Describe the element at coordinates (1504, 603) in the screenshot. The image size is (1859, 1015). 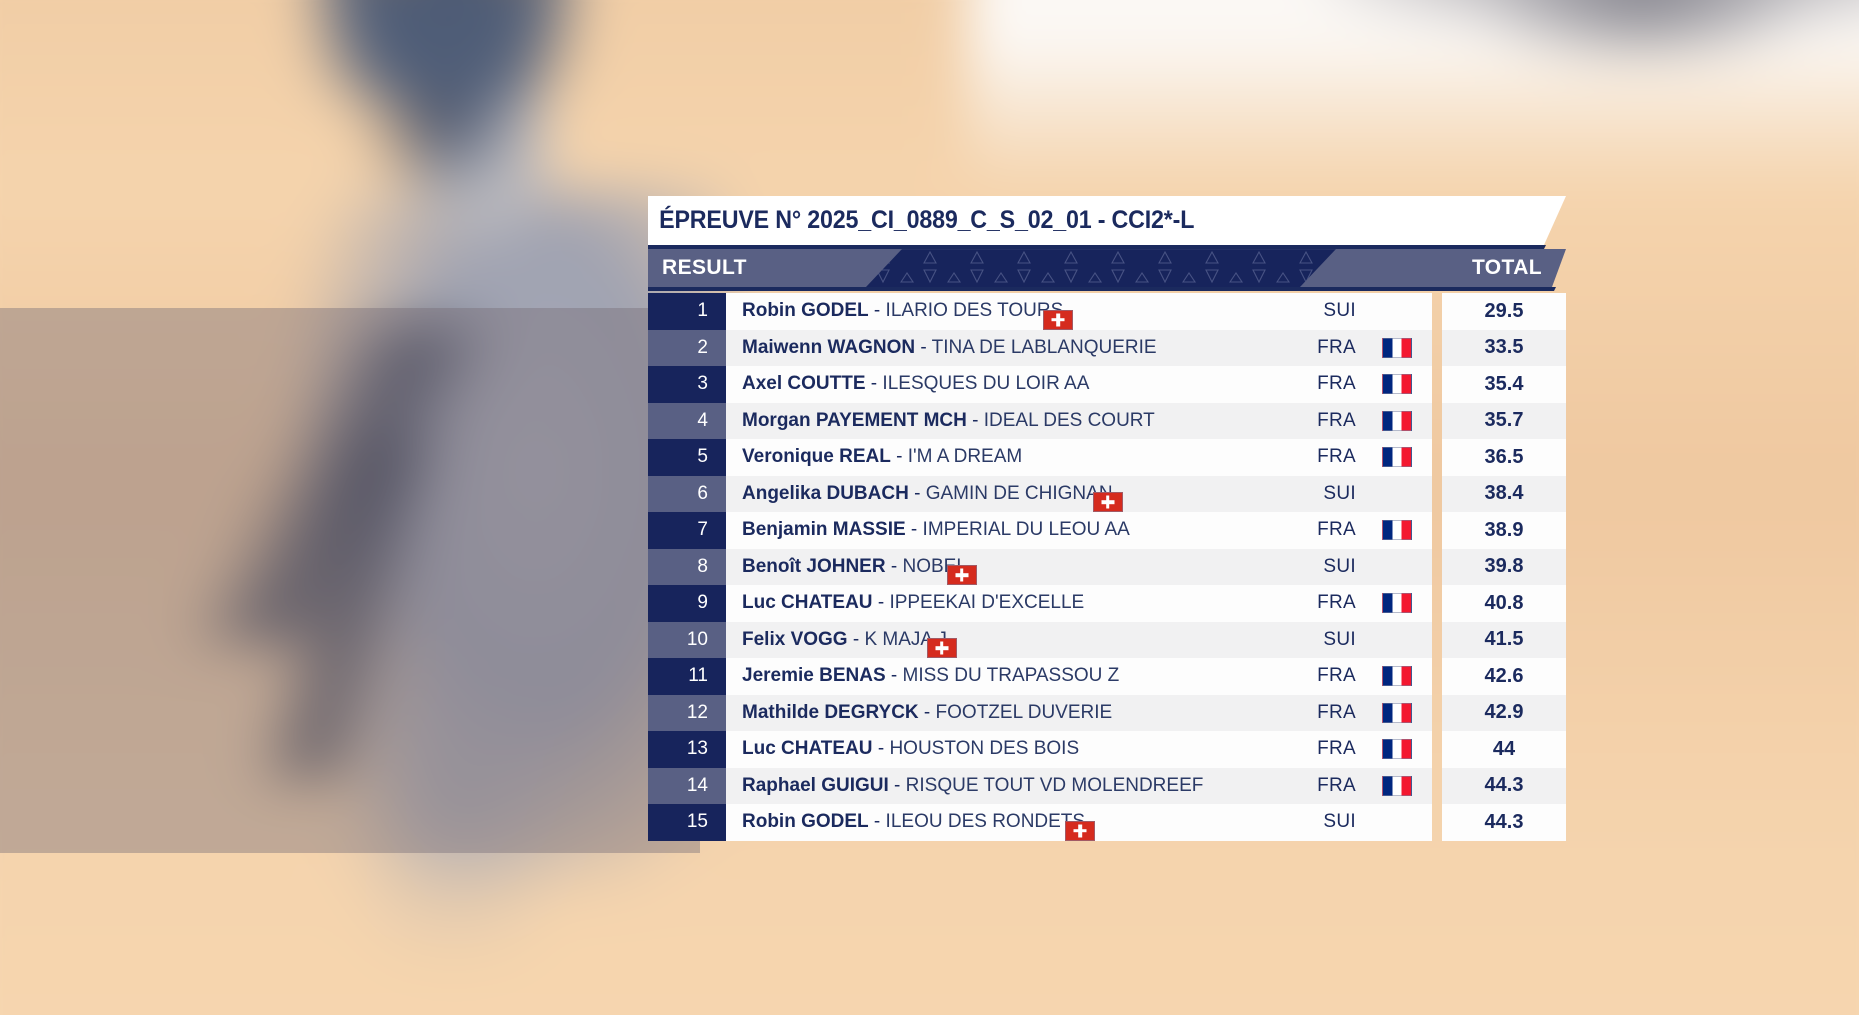
I see `total-score-cell: 40.8` at that location.